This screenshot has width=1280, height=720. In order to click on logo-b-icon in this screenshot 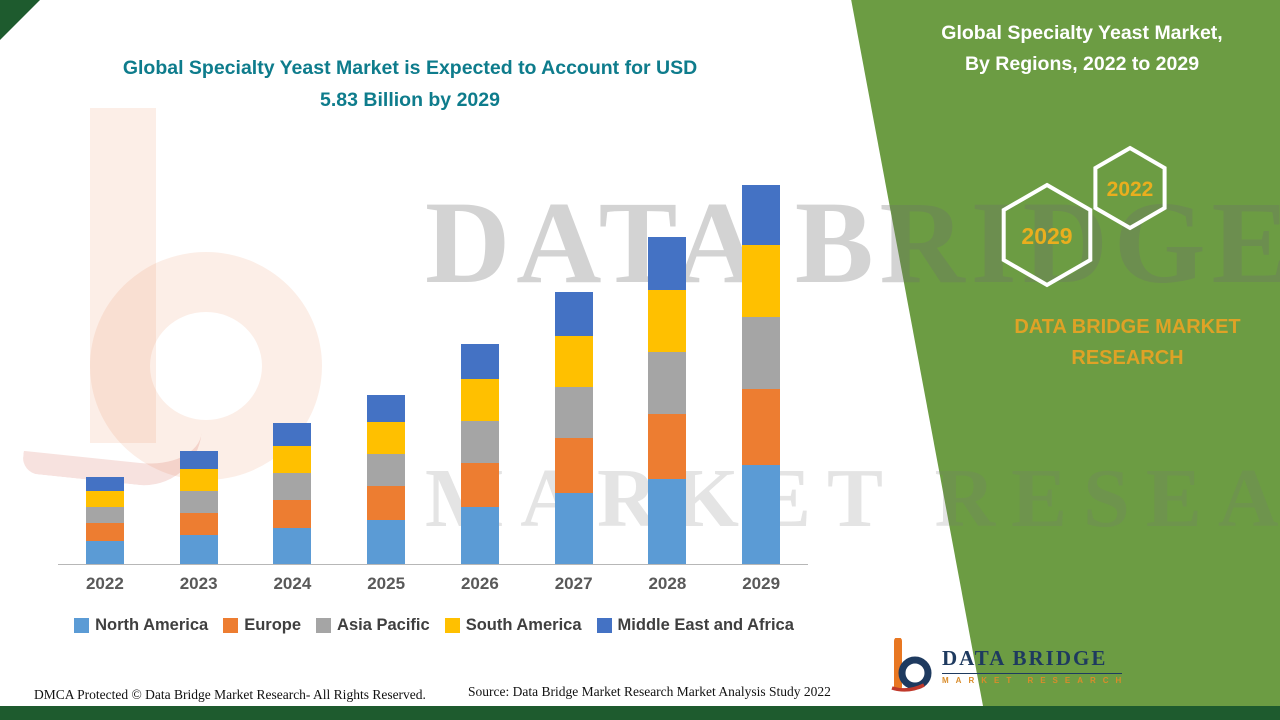, I will do `click(911, 665)`.